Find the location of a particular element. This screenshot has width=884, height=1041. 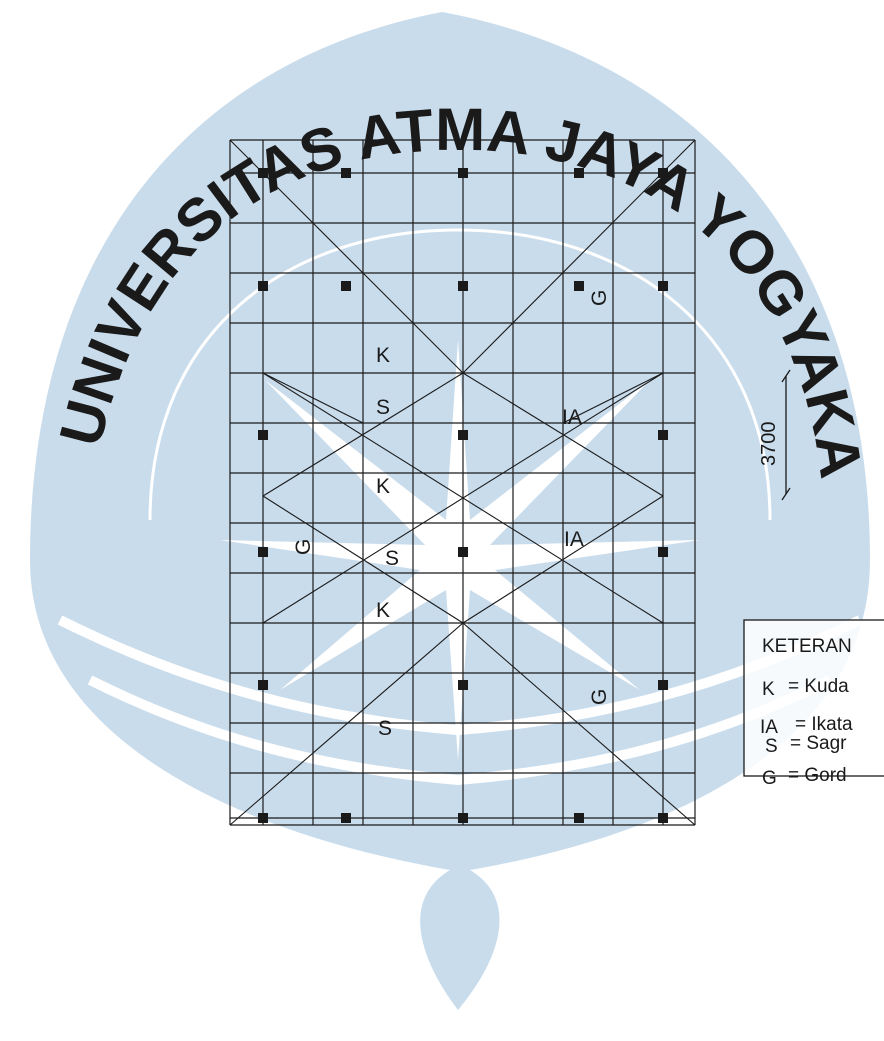

legend-text-k: = Kuda is located at coordinates (818, 686).